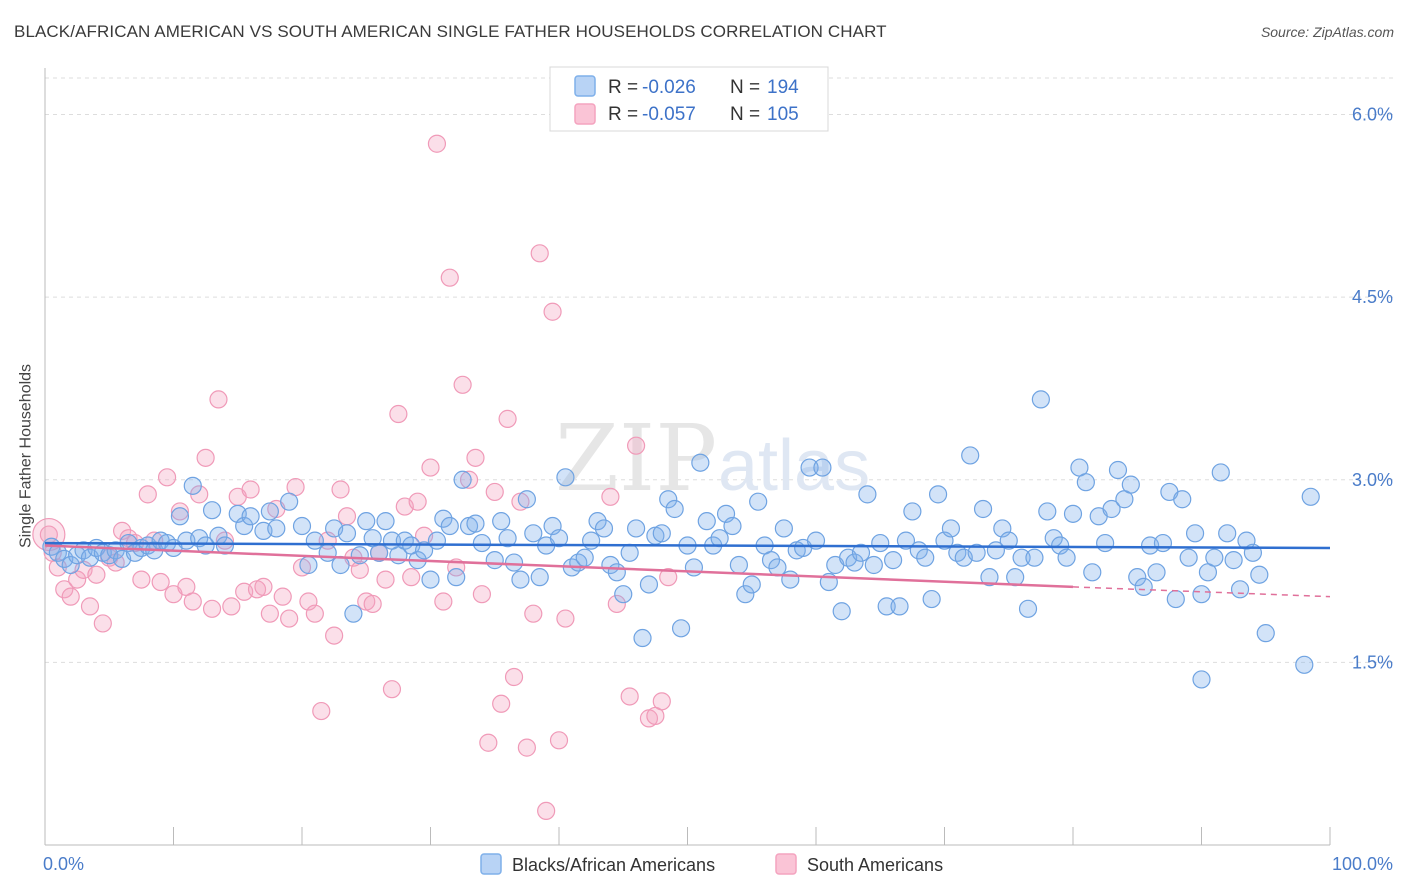 Image resolution: width=1406 pixels, height=892 pixels. I want to click on legend-swatch-blue, so click(585, 86).